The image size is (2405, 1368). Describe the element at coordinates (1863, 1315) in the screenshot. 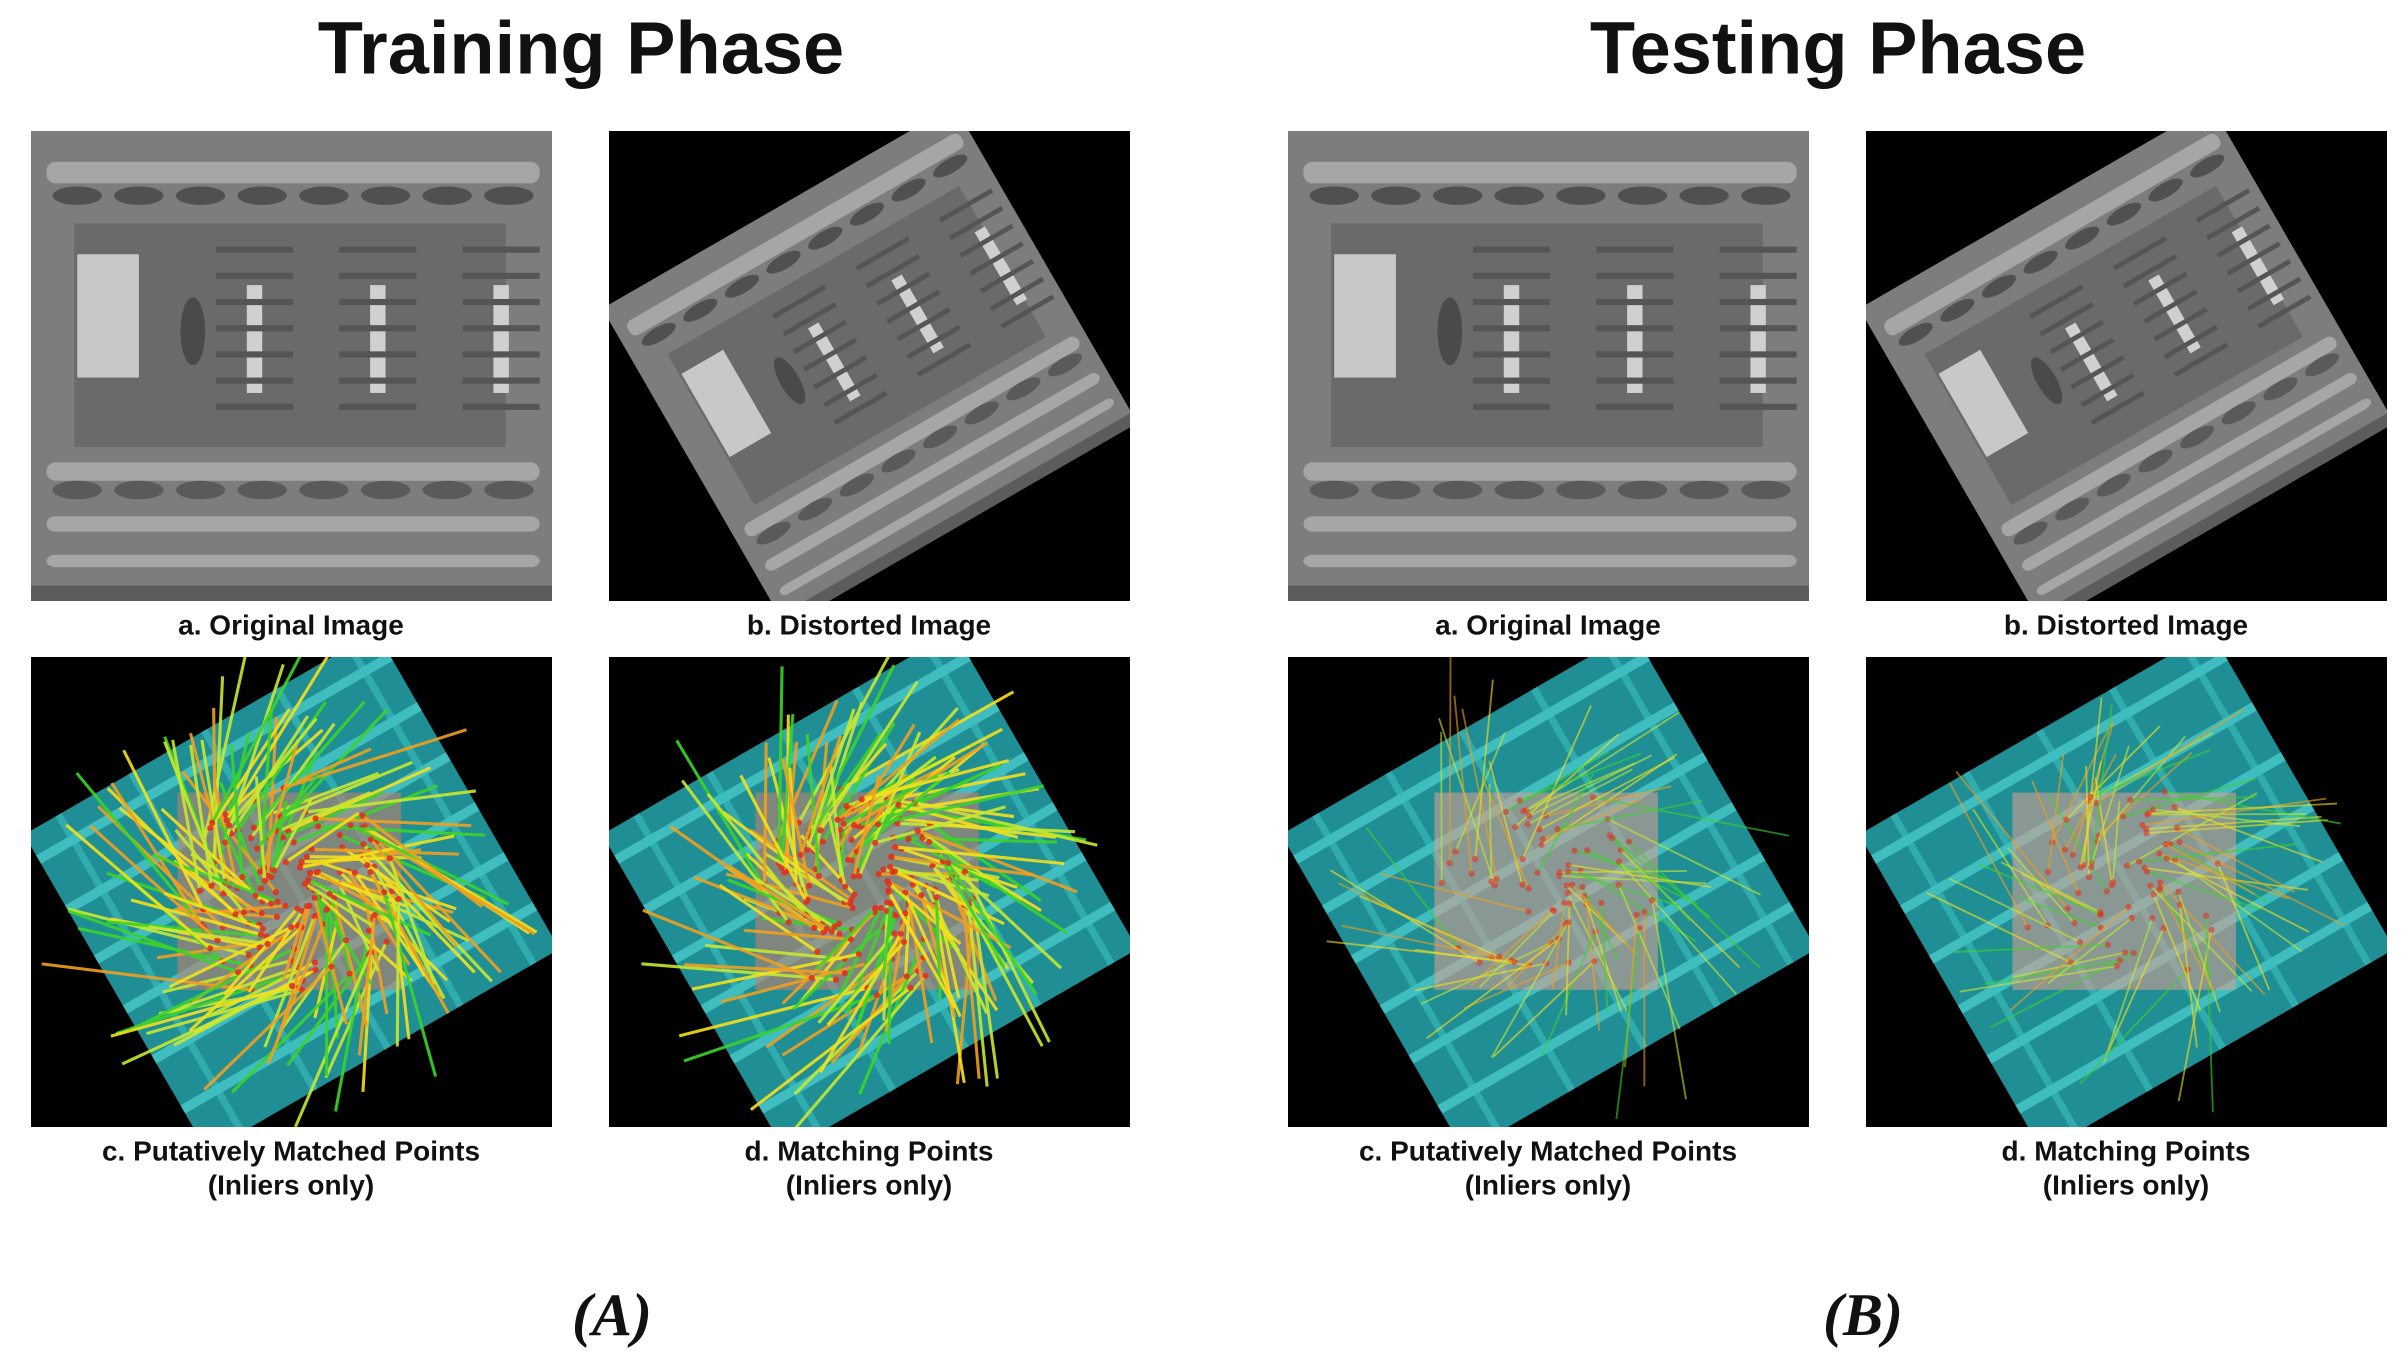

I see `panel-label: (B)` at that location.